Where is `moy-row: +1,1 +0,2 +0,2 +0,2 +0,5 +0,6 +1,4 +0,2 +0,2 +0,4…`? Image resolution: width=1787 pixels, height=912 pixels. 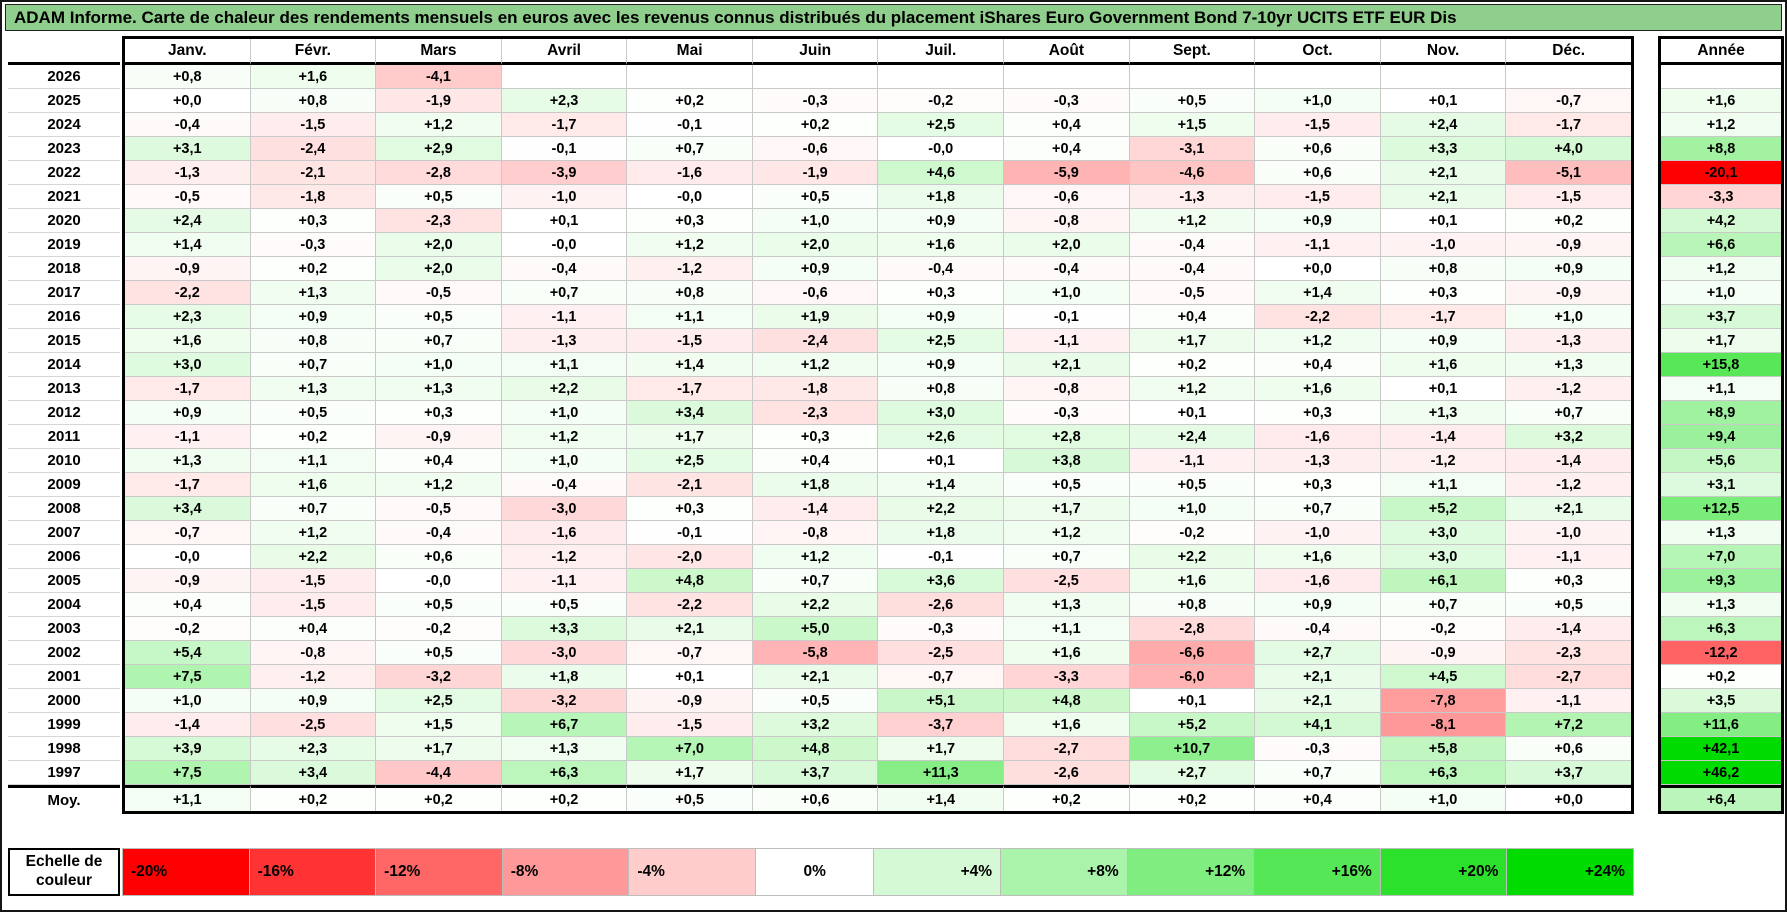 moy-row: +1,1 +0,2 +0,2 +0,2 +0,5 +0,6 +1,4 +0,2 +0,2 +0,4… is located at coordinates (878, 798).